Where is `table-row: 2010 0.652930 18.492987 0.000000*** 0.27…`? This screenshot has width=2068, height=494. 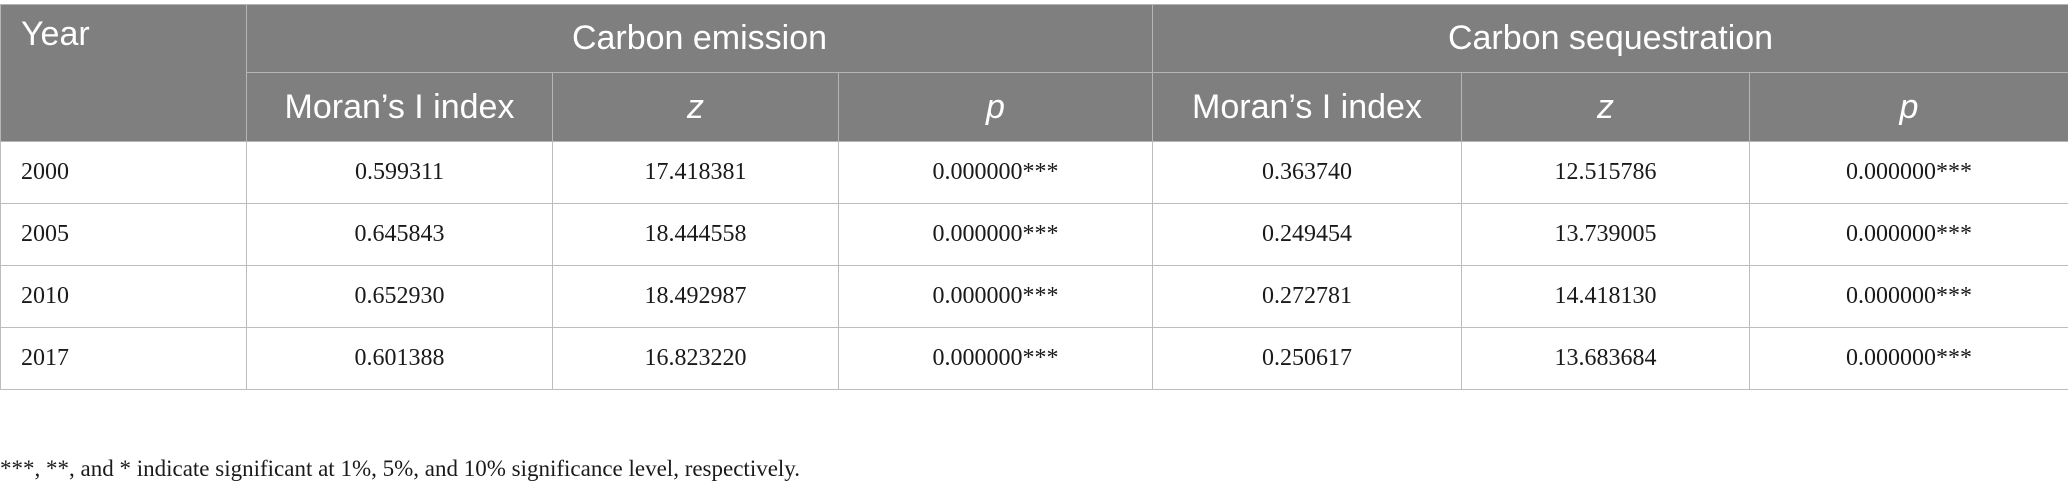
table-row: 2010 0.652930 18.492987 0.000000*** 0.27… is located at coordinates (1034, 296).